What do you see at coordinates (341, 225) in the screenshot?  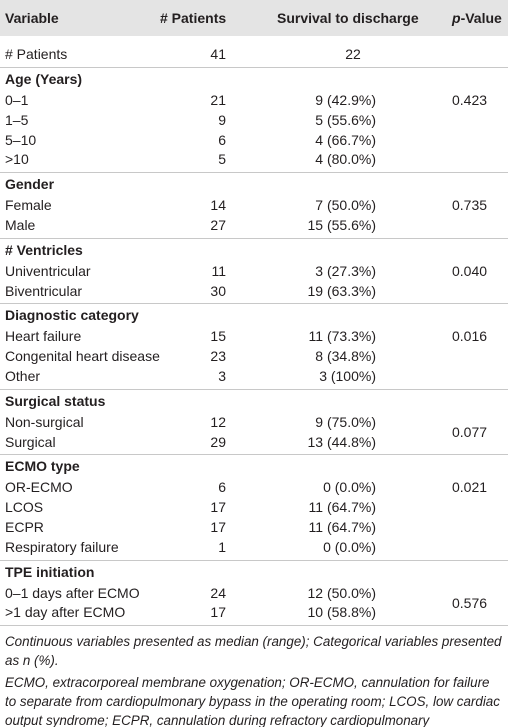 I see `row-survival: 15 (55.6%)` at bounding box center [341, 225].